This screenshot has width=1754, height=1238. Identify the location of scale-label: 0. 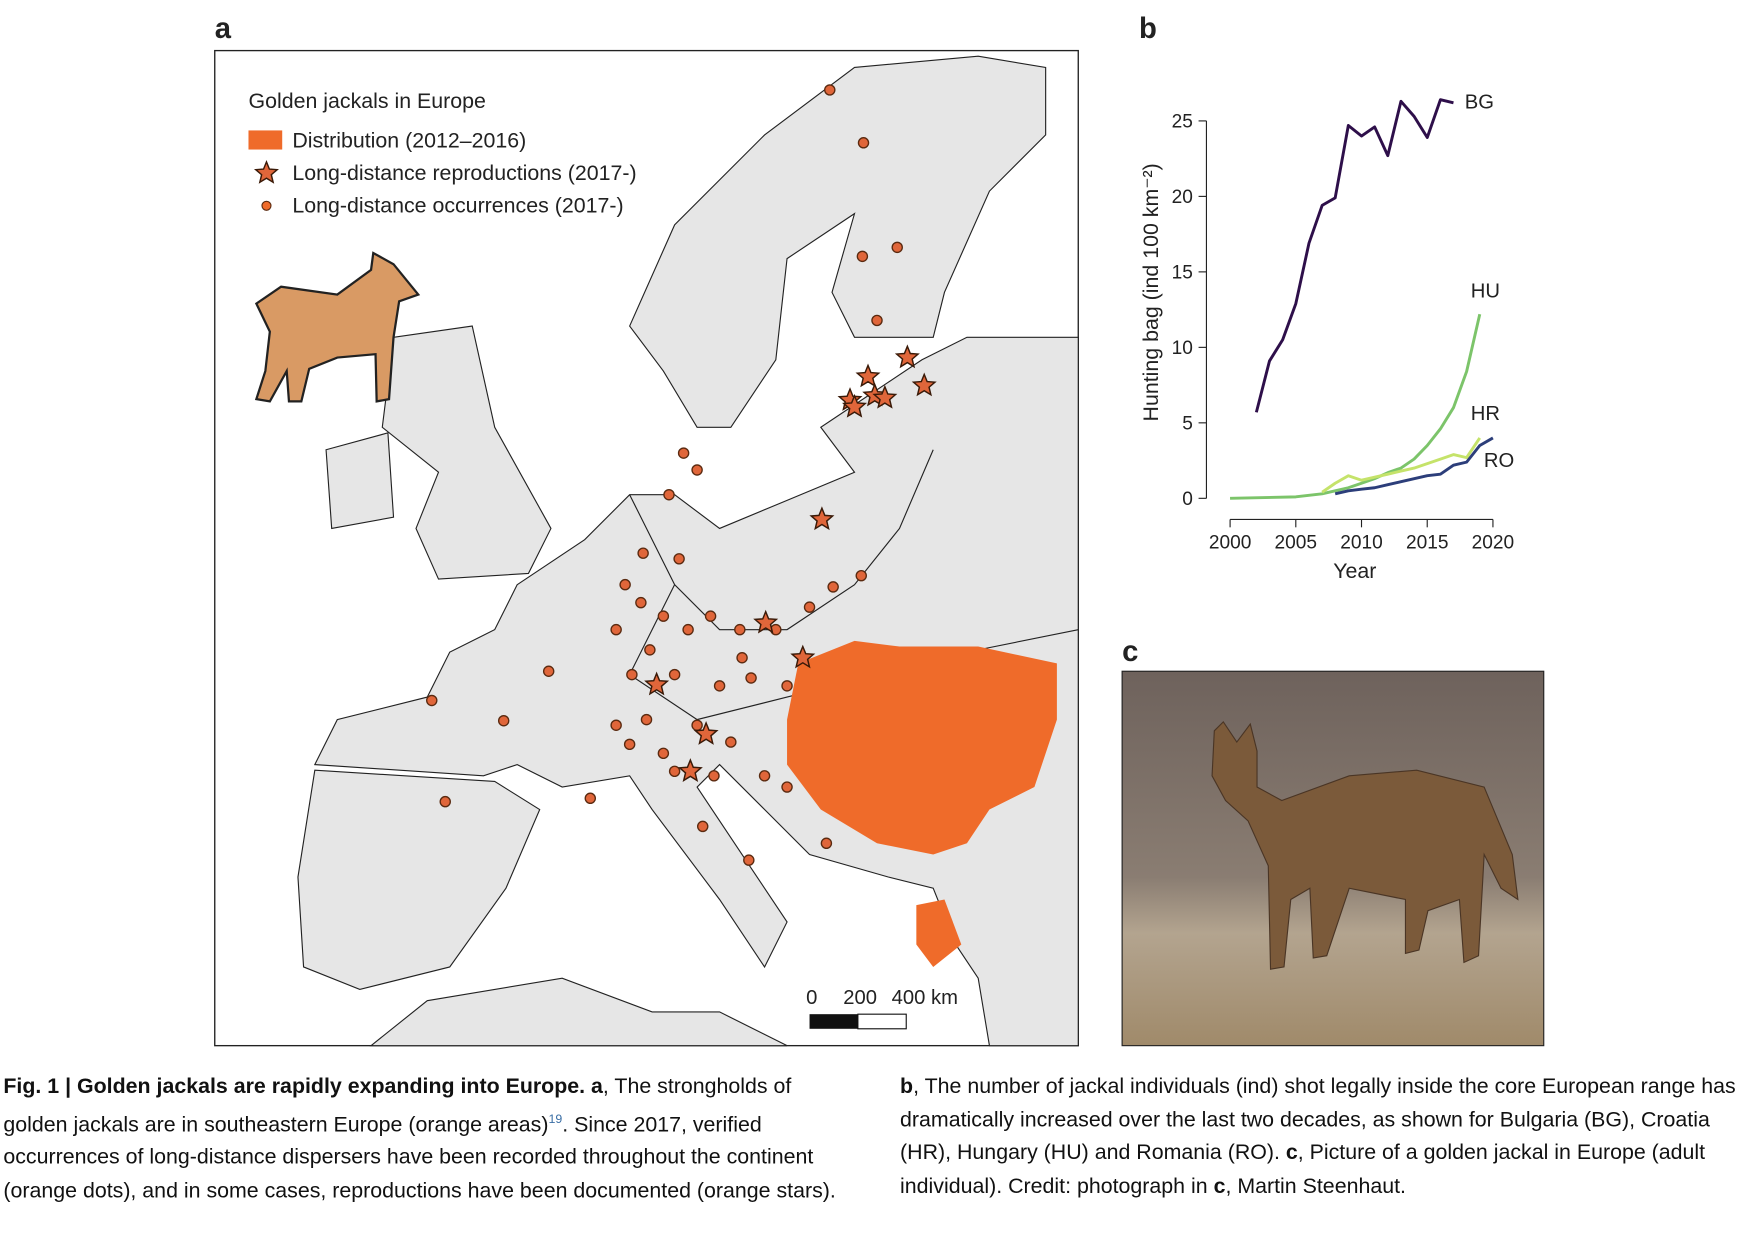
(811, 998).